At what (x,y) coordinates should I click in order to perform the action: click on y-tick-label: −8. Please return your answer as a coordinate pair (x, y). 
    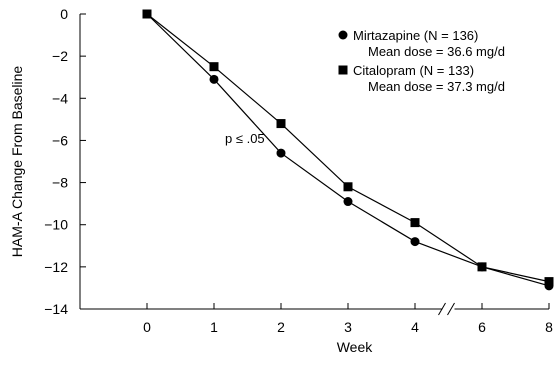
    Looking at the image, I should click on (60, 183).